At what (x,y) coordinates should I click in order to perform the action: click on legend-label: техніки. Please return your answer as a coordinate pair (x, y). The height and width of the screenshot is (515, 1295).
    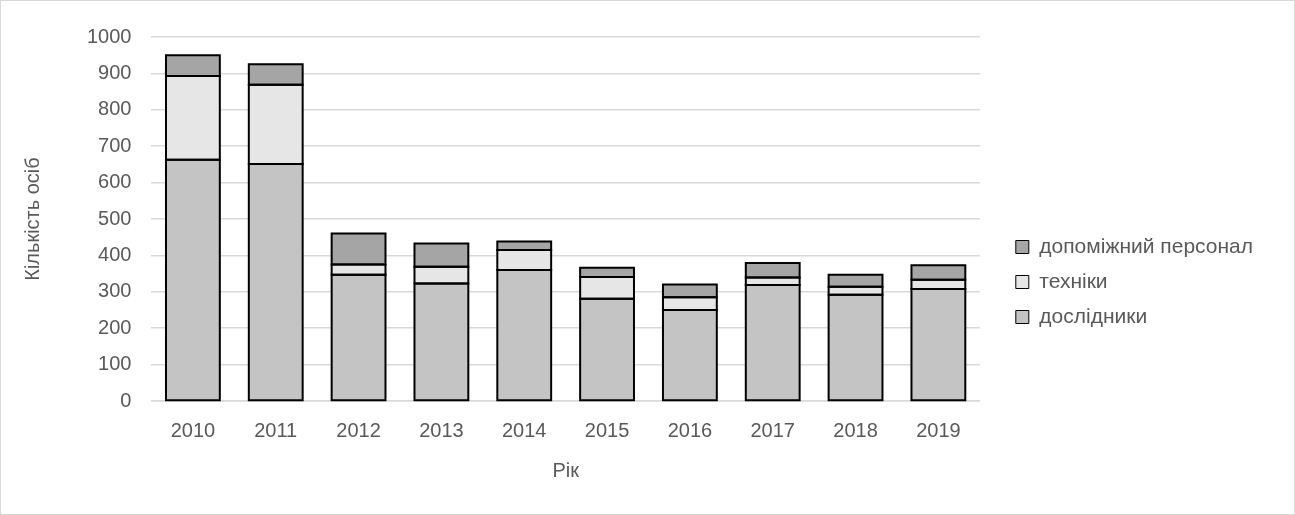
    Looking at the image, I should click on (1073, 280).